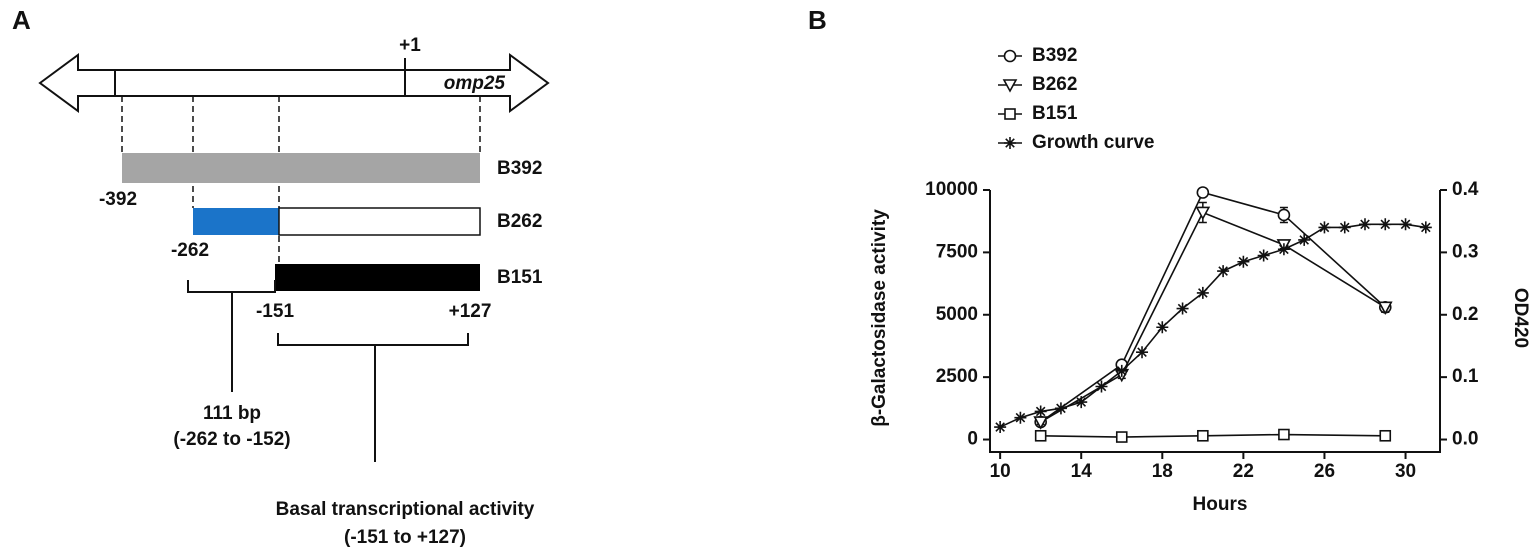 The width and height of the screenshot is (1535, 559). I want to click on gene-arrow, so click(477, 83).